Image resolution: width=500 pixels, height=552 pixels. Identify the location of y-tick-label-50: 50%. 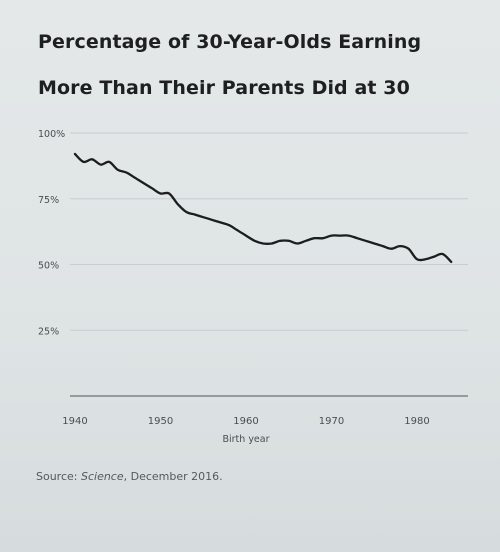
(48, 266).